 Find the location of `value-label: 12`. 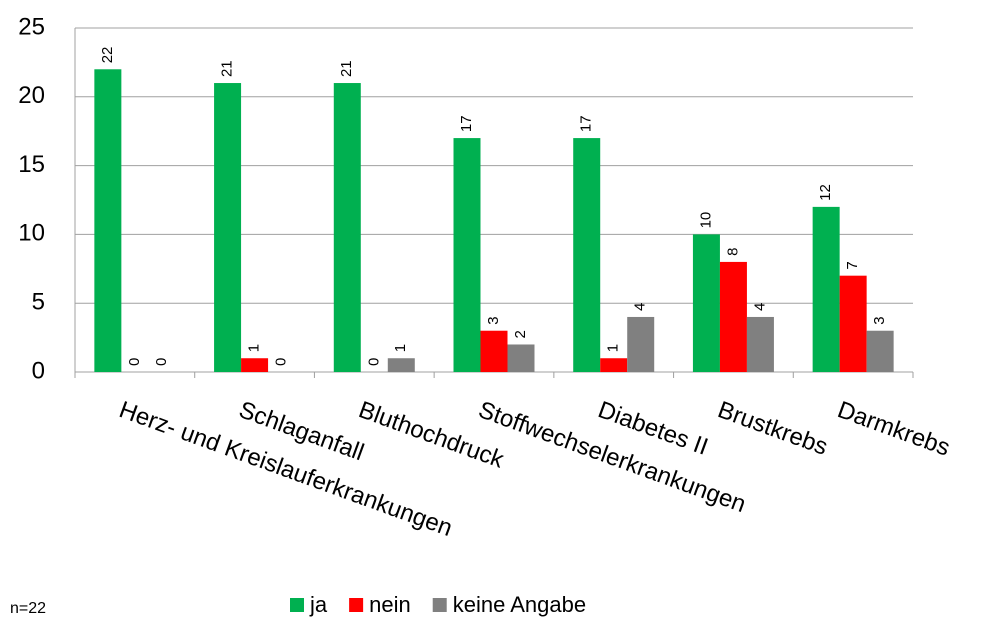

value-label: 12 is located at coordinates (825, 192).